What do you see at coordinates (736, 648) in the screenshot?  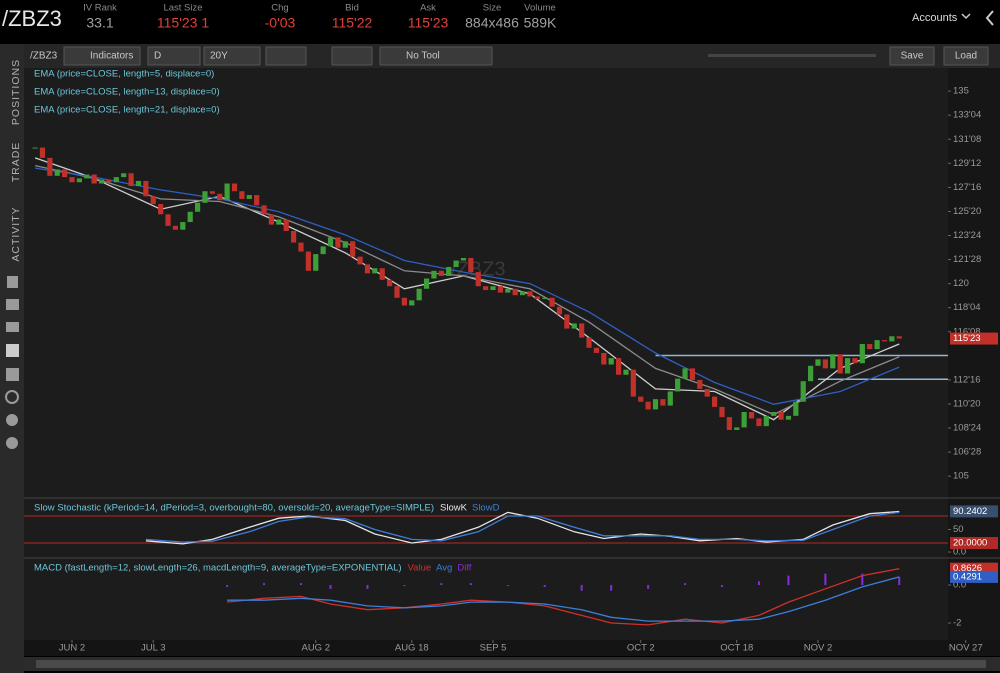 I see `x-tick-label: OCT 18` at bounding box center [736, 648].